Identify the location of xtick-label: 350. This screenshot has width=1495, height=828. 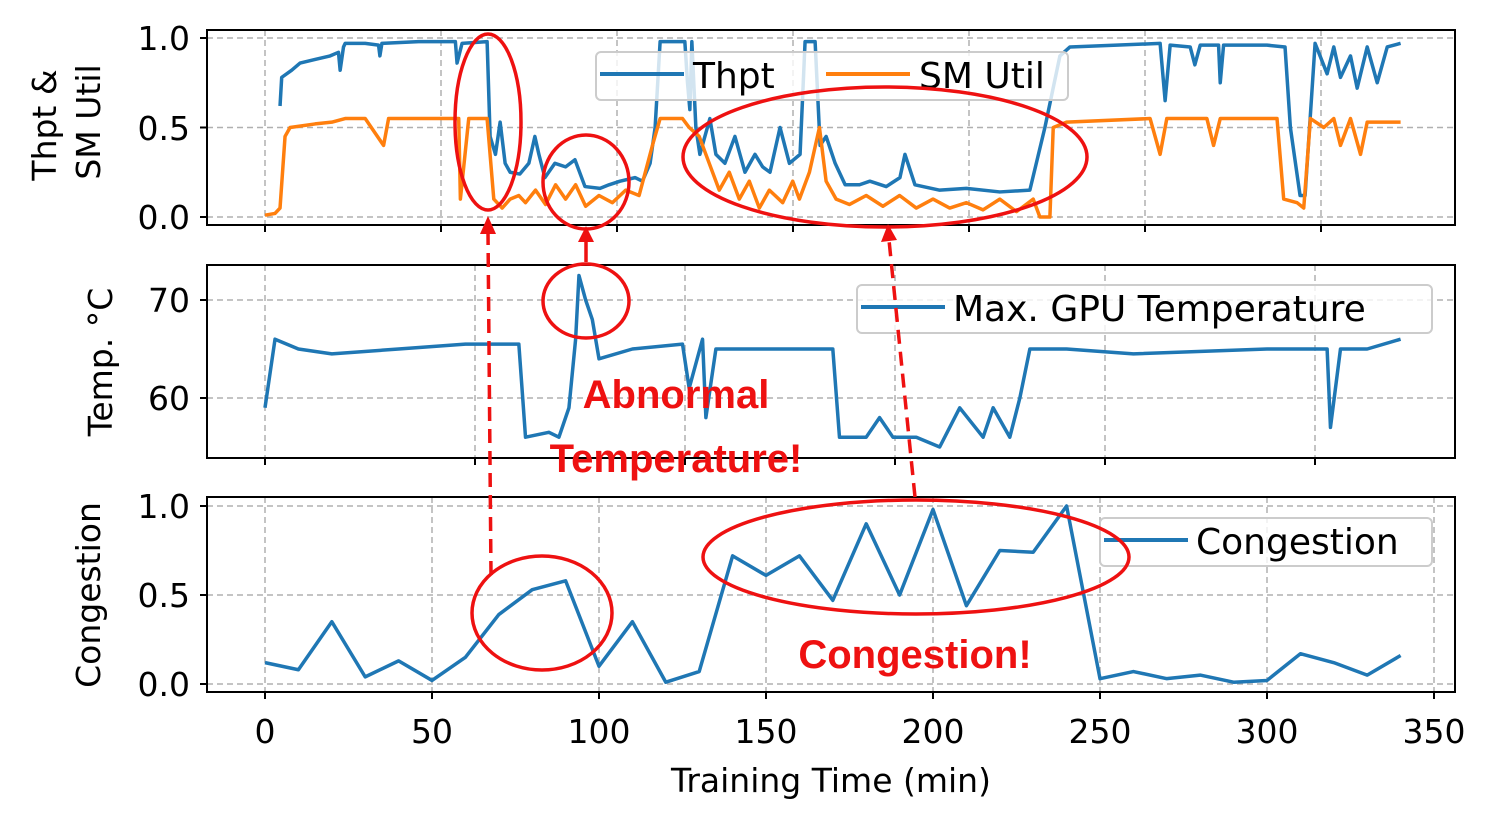
(1434, 731).